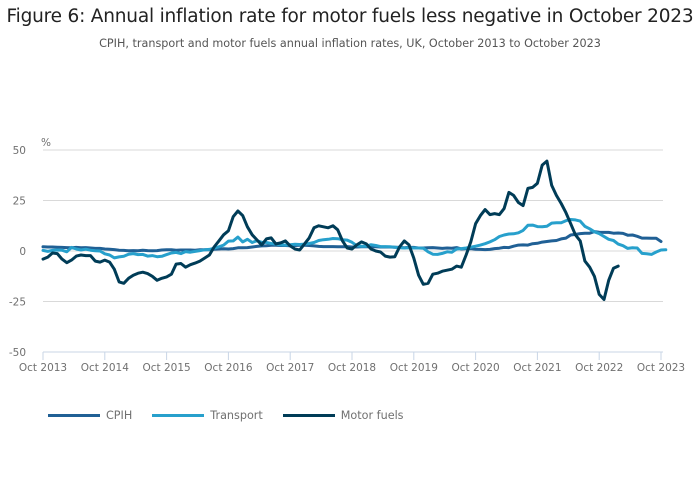  What do you see at coordinates (119, 415) in the screenshot?
I see `legend-label-cpih: CPIH` at bounding box center [119, 415].